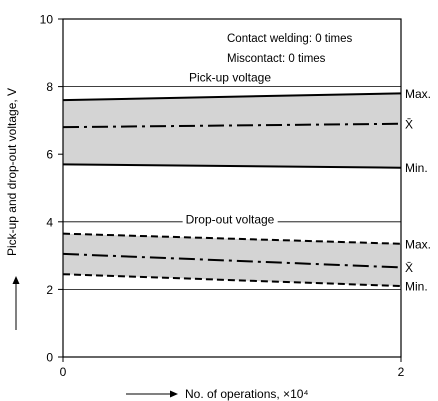 The height and width of the screenshot is (401, 438). Describe the element at coordinates (232, 166) in the screenshot. I see `series-line-g0-s2` at that location.